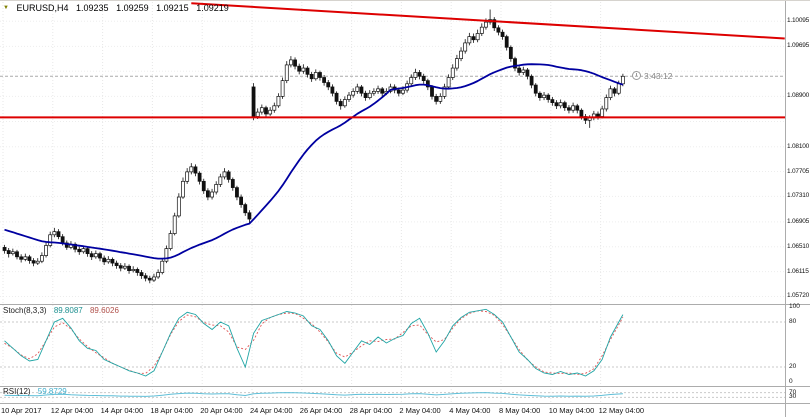 This screenshot has height=417, width=810. I want to click on time-axis-label: 14 Apr 04:00, so click(122, 410).